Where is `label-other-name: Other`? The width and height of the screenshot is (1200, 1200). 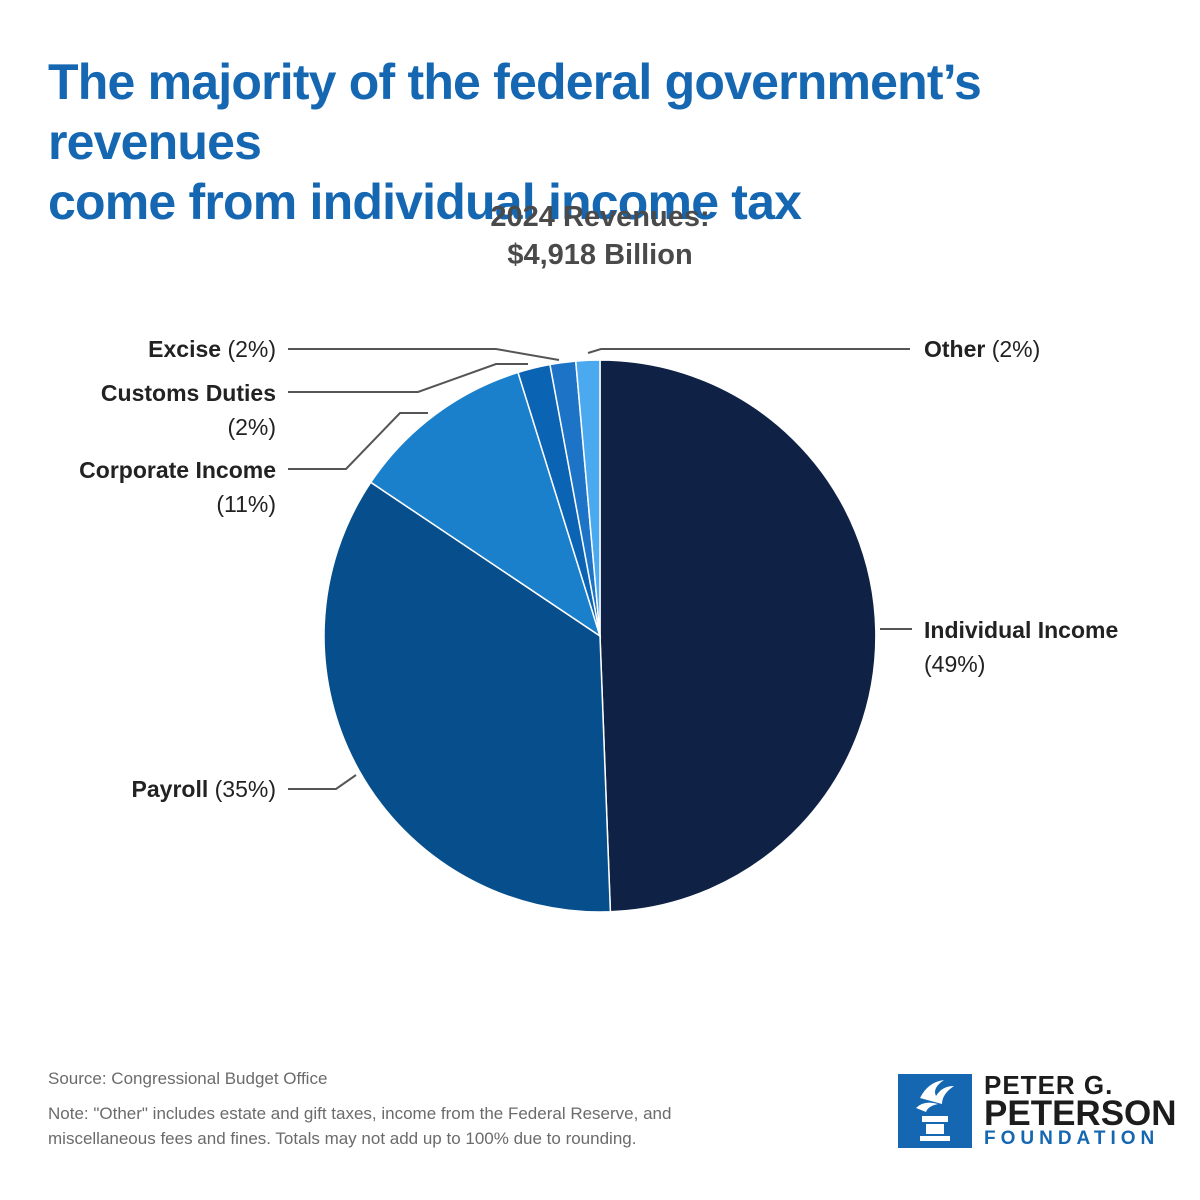 label-other-name: Other is located at coordinates (955, 349).